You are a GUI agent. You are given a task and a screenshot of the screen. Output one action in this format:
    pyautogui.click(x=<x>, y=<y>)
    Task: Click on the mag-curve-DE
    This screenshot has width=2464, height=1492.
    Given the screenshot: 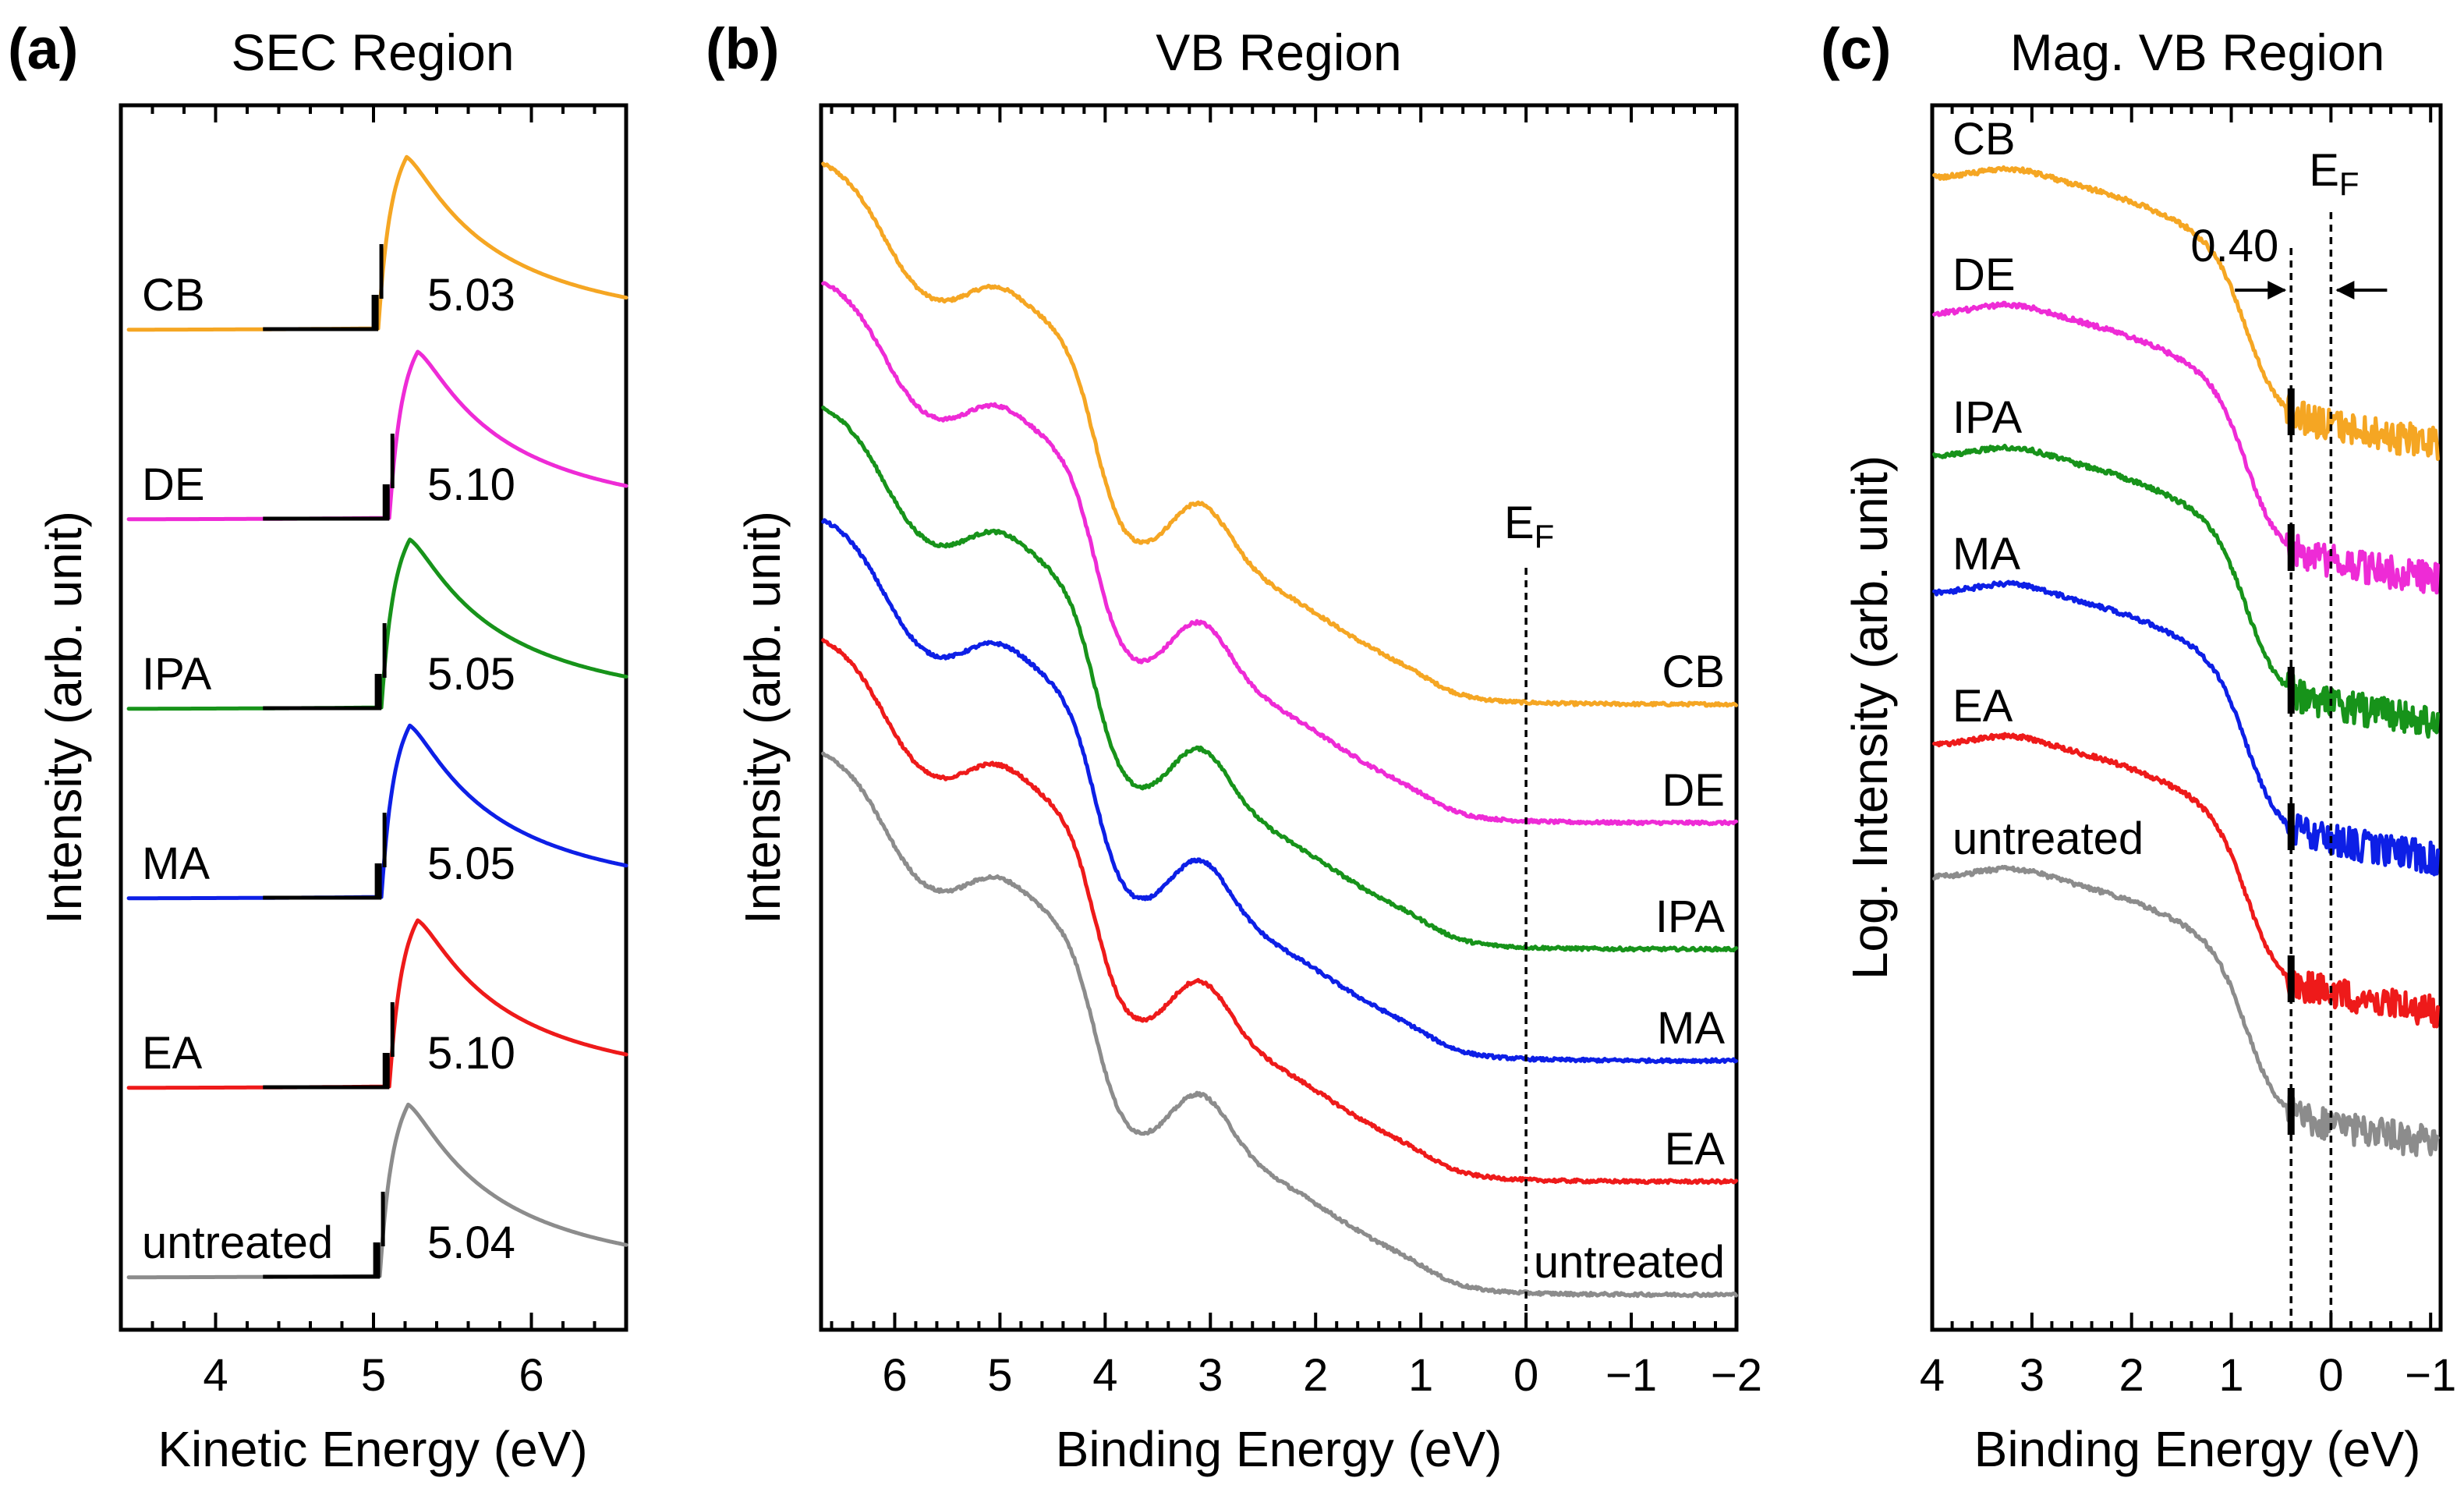 What is the action you would take?
    pyautogui.click(x=2186, y=447)
    